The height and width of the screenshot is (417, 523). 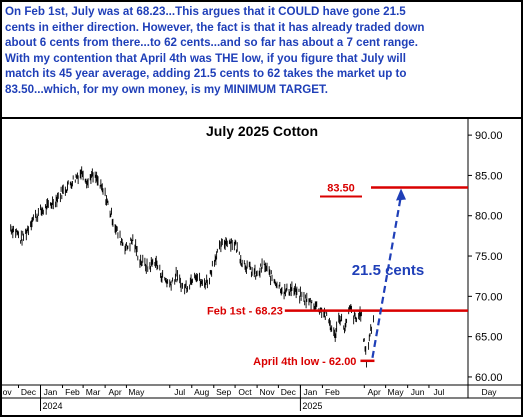 What do you see at coordinates (8, 392) in the screenshot?
I see `x-tick-label: ov` at bounding box center [8, 392].